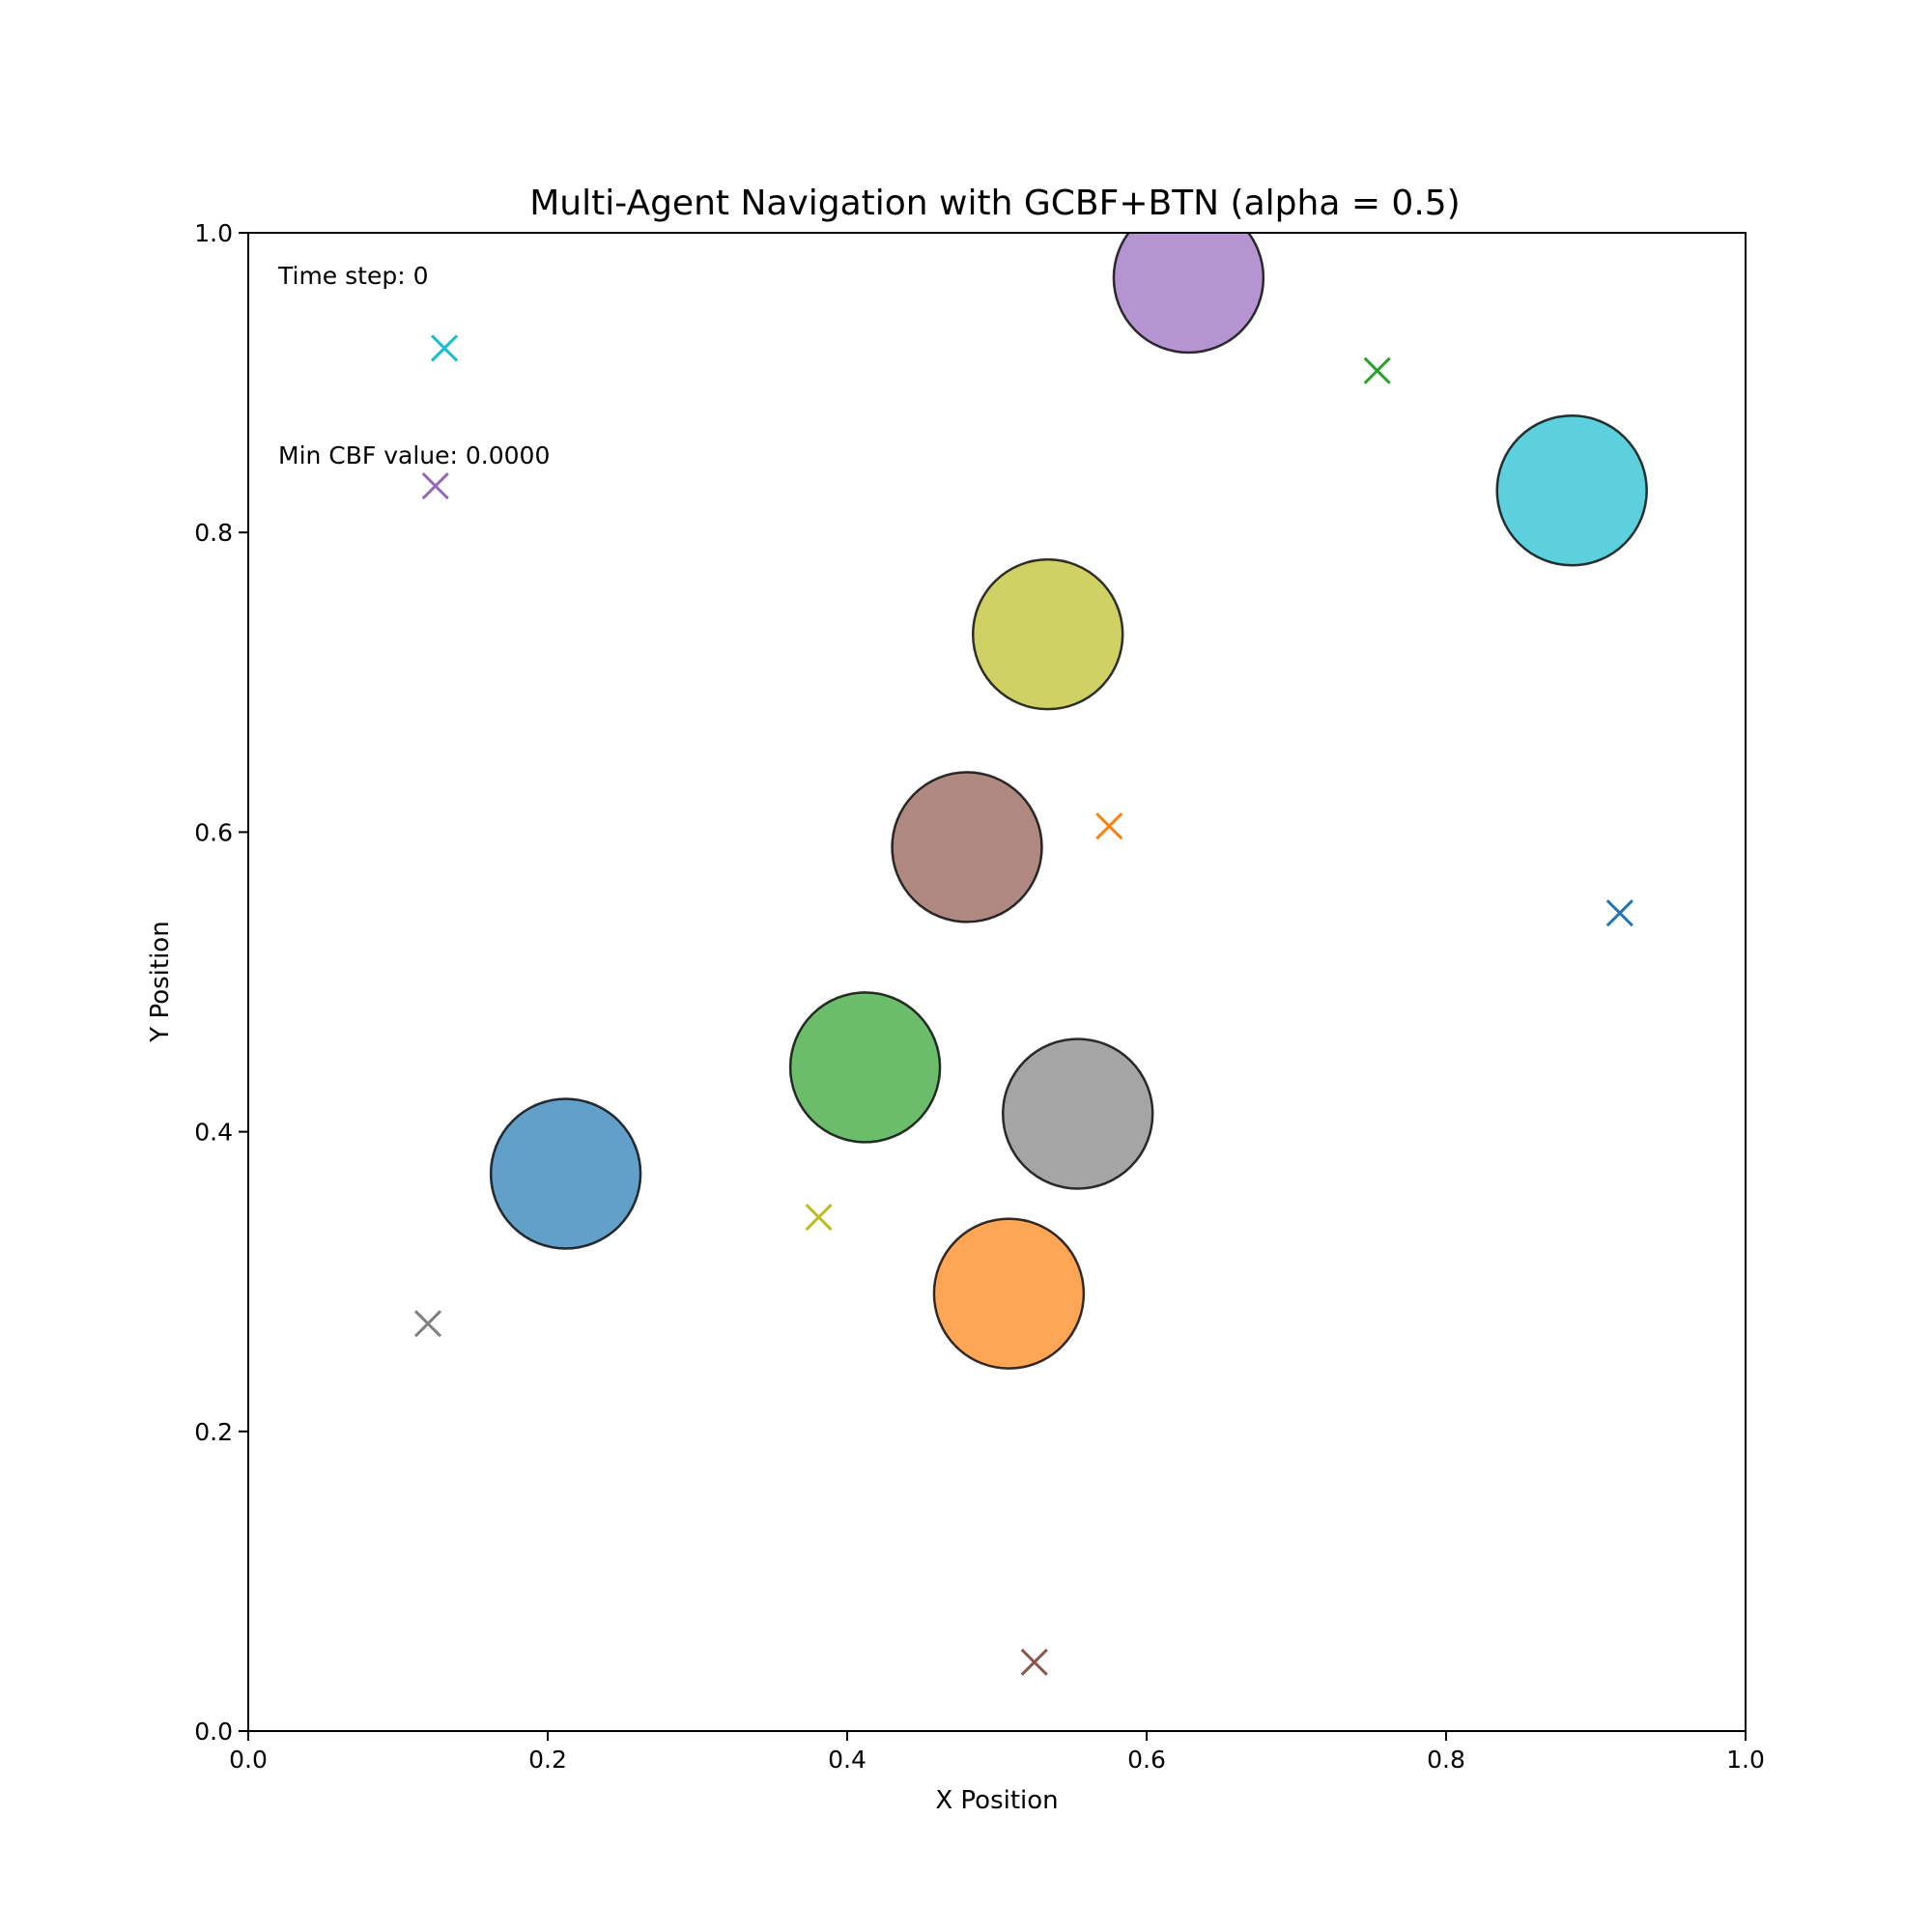 This screenshot has width=1932, height=1932. What do you see at coordinates (1446, 1760) in the screenshot?
I see `x-tick-label: 0.8` at bounding box center [1446, 1760].